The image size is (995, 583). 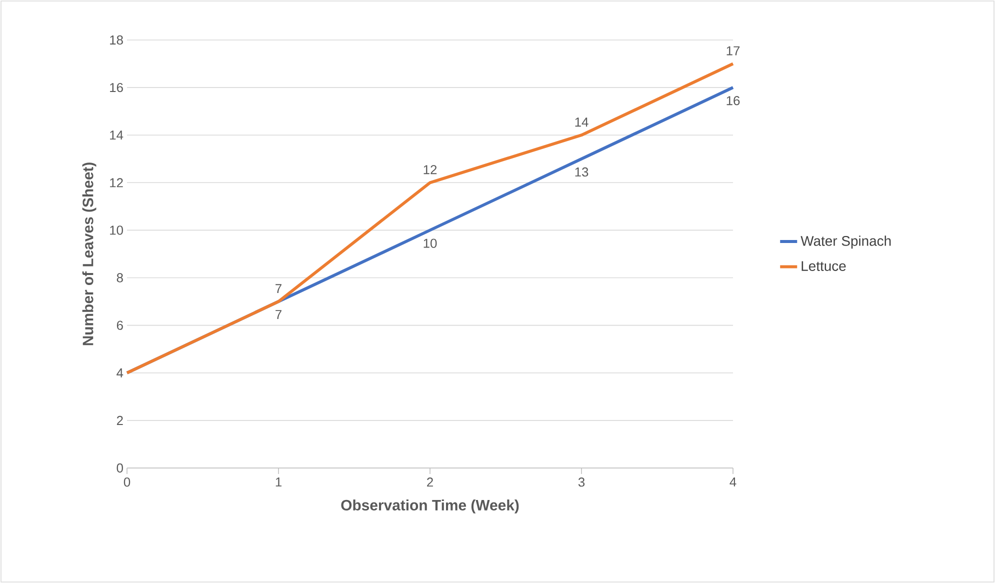 What do you see at coordinates (430, 482) in the screenshot?
I see `x-tick-label: 2` at bounding box center [430, 482].